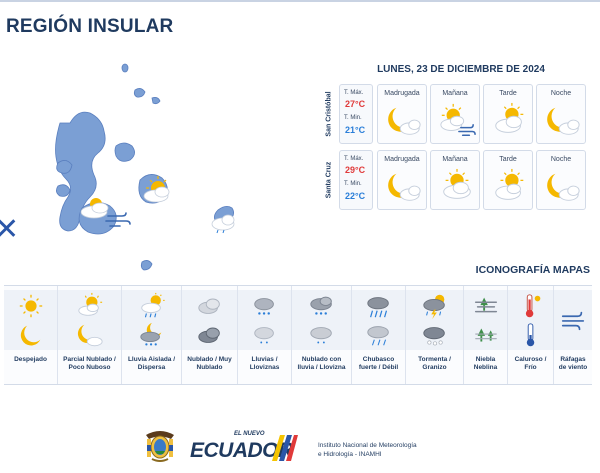 This screenshot has height=473, width=600. Describe the element at coordinates (530, 363) in the screenshot. I see `legend-label: Caluroso / Frío` at that location.